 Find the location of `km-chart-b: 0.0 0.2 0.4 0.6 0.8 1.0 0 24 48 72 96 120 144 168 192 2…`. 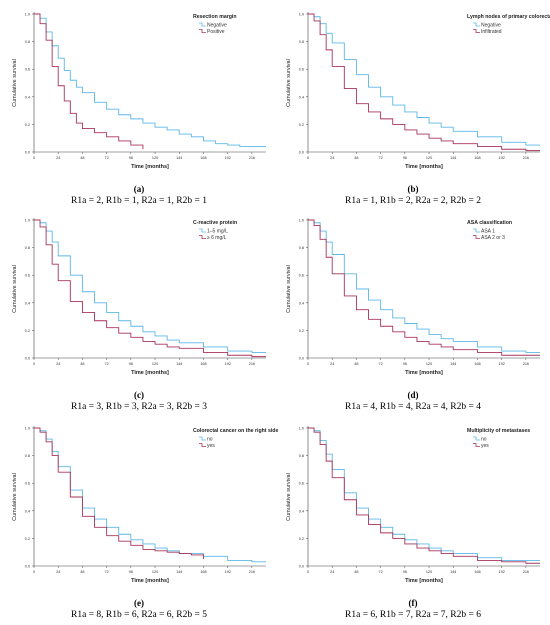

km-chart-b: 0.0 0.2 0.4 0.6 0.8 1.0 0 24 48 72 96 120 144 168 192 2… is located at coordinates (418, 91).